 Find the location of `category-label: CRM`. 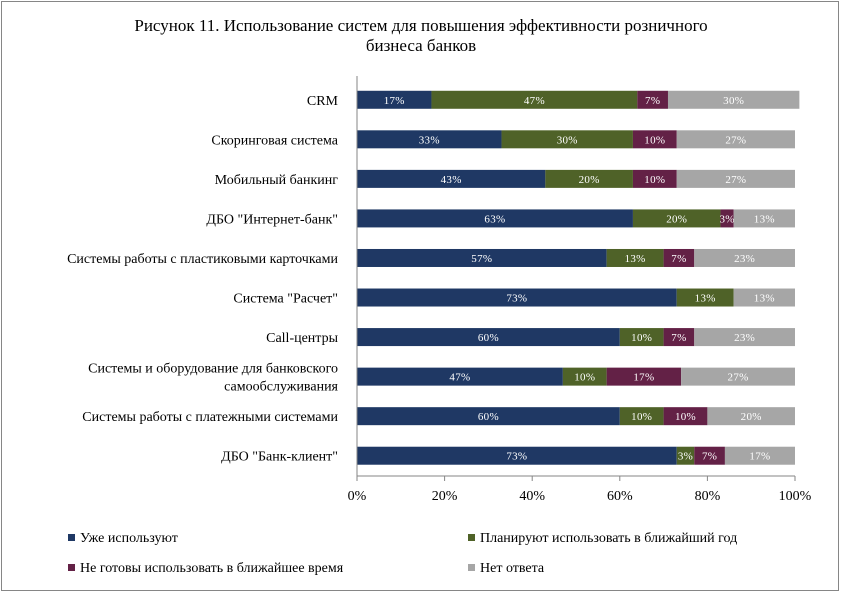

category-label: CRM is located at coordinates (323, 101).